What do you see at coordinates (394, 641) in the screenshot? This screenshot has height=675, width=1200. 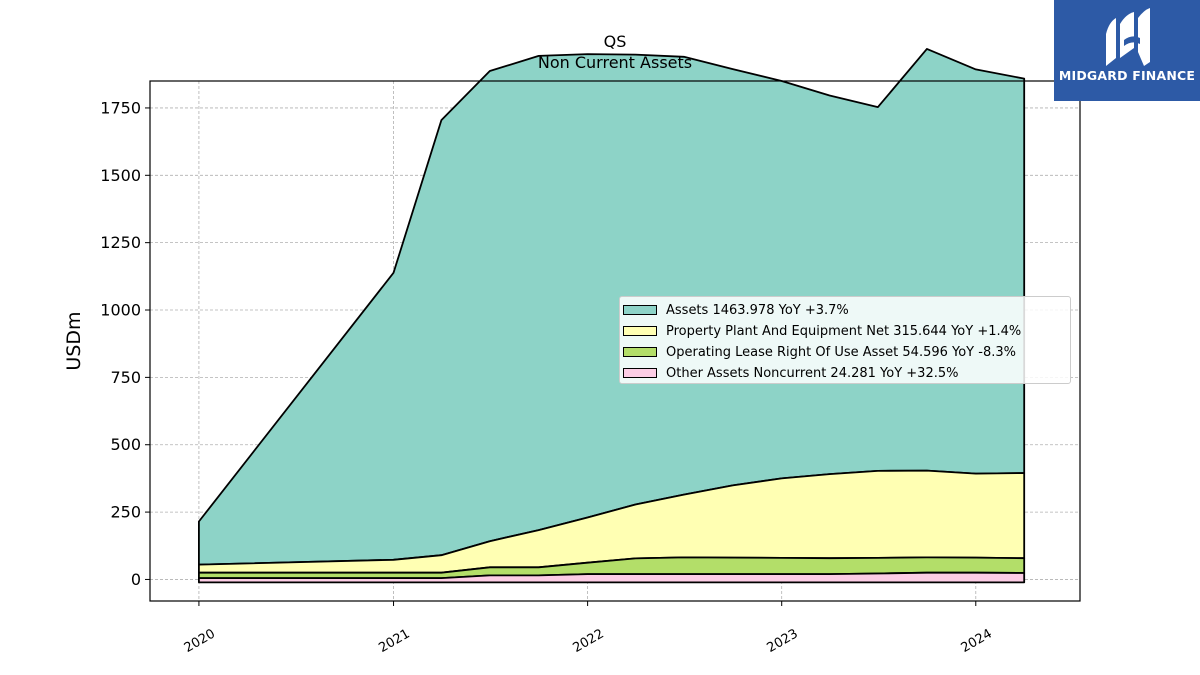 I see `x-tick-label: 2021` at bounding box center [394, 641].